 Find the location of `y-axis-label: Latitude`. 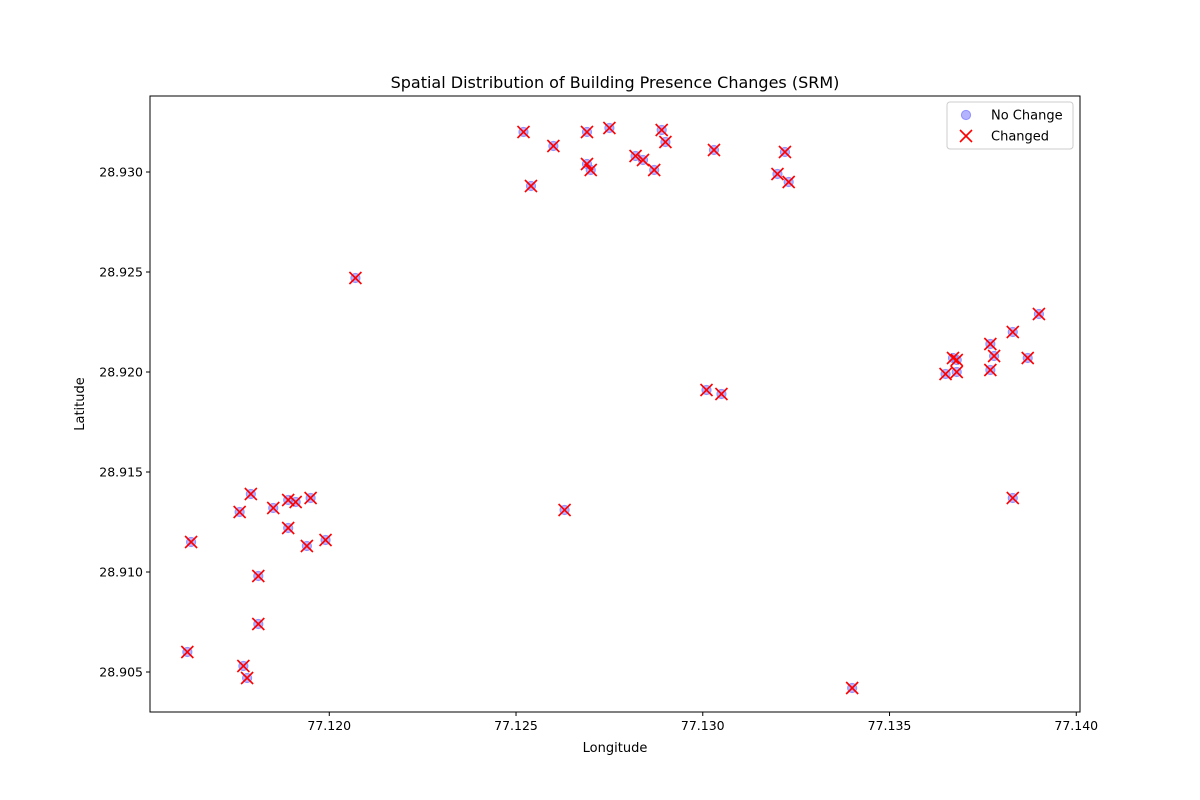

y-axis-label: Latitude is located at coordinates (80, 404).